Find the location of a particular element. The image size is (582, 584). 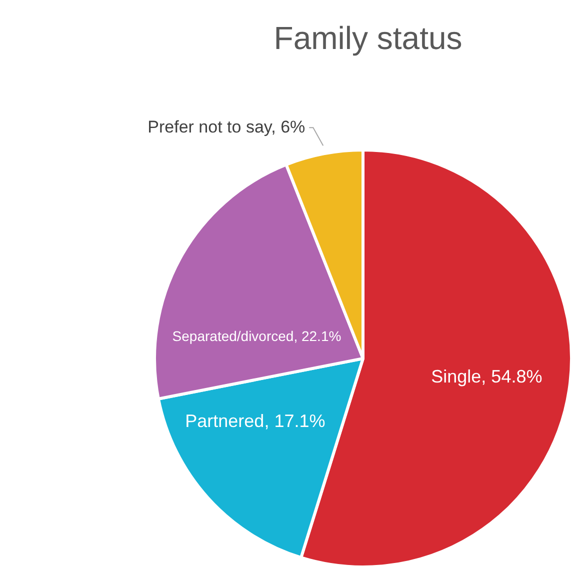

chart-title: Family status is located at coordinates (368, 38).